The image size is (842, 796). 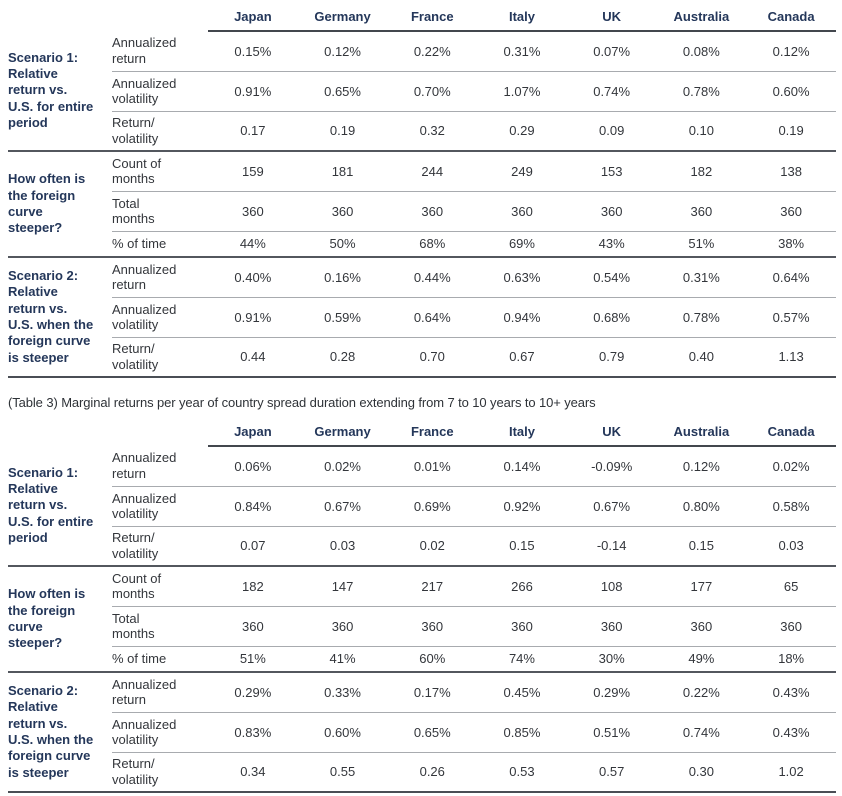 What do you see at coordinates (791, 170) in the screenshot?
I see `cell-value: 138` at bounding box center [791, 170].